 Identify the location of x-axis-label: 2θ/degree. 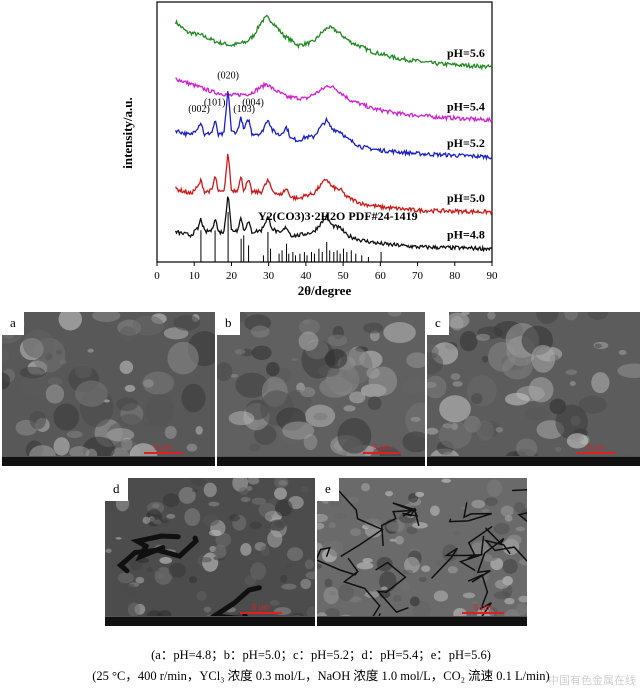
(325, 290).